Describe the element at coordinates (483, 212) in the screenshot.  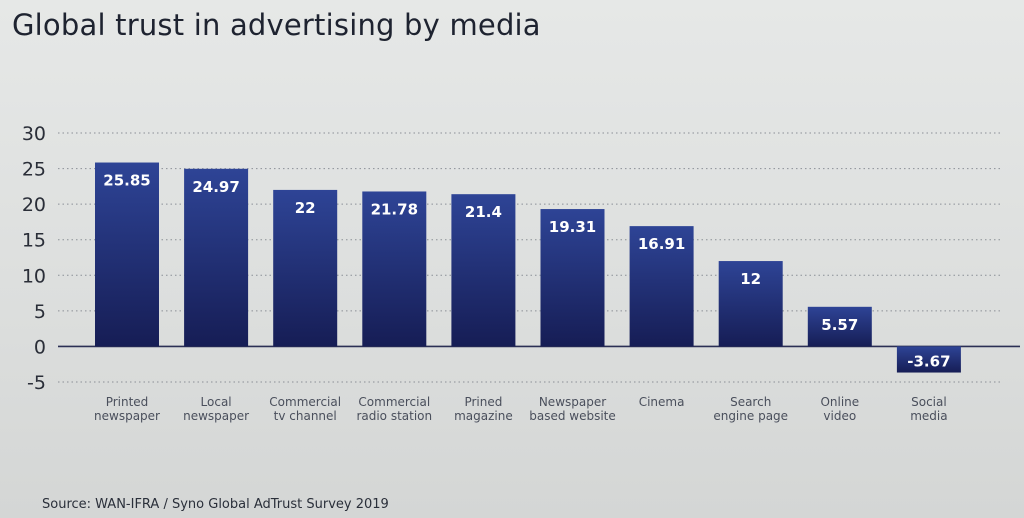
I see `data-label: 21.4` at that location.